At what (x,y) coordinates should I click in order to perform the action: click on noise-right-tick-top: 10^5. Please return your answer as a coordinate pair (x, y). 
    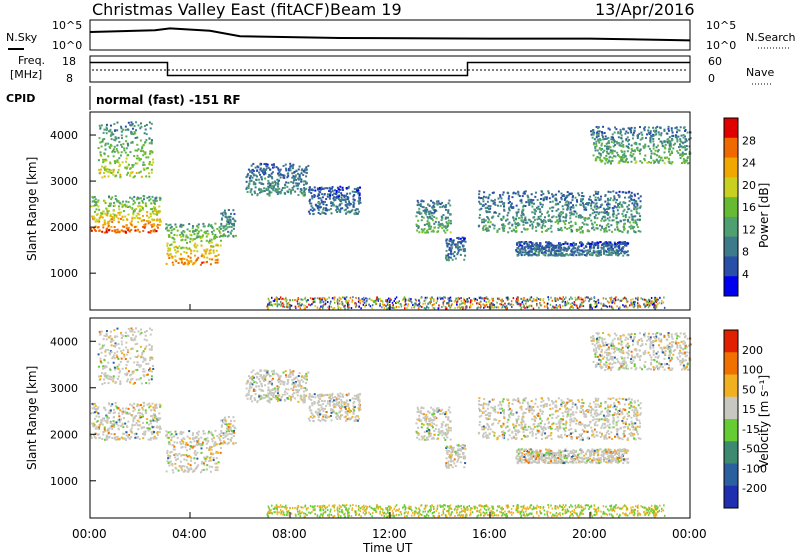
    Looking at the image, I should click on (721, 25).